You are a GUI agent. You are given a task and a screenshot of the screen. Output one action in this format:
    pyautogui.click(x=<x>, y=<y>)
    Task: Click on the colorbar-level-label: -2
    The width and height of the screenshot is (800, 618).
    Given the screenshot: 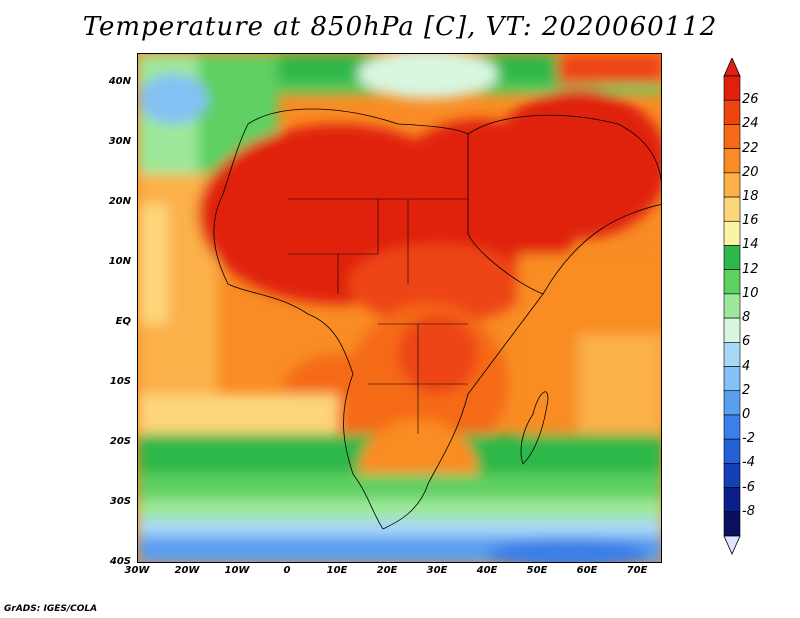 What is the action you would take?
    pyautogui.click(x=748, y=439)
    